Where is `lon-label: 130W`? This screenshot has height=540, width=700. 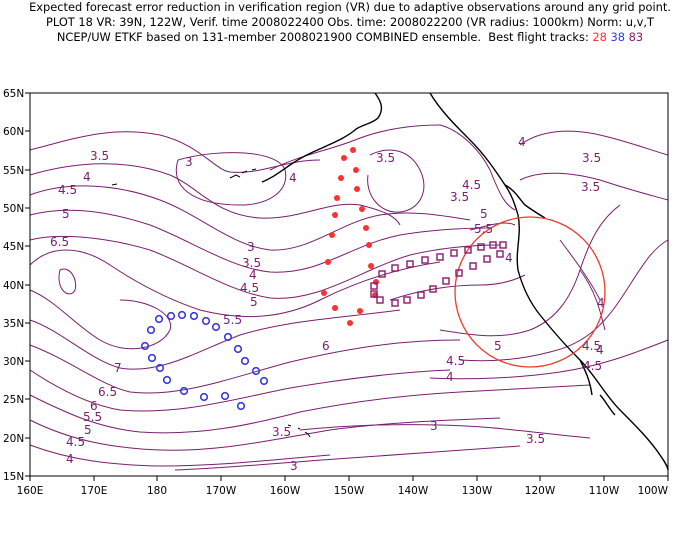 lon-label: 130W is located at coordinates (477, 491).